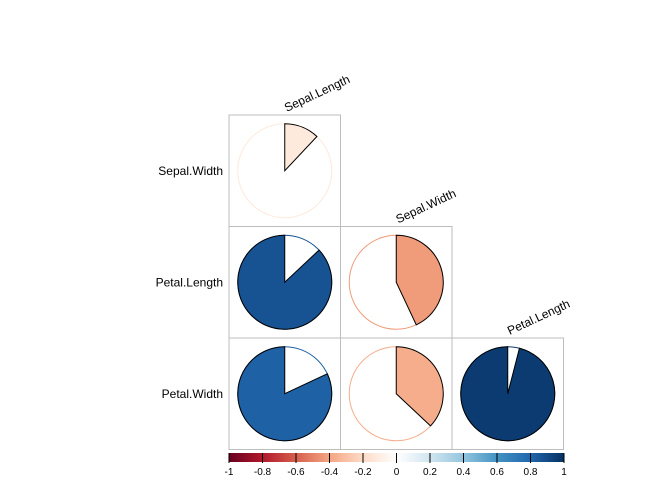  I want to click on column-label-sepal-width: Sepal.Width, so click(426, 206).